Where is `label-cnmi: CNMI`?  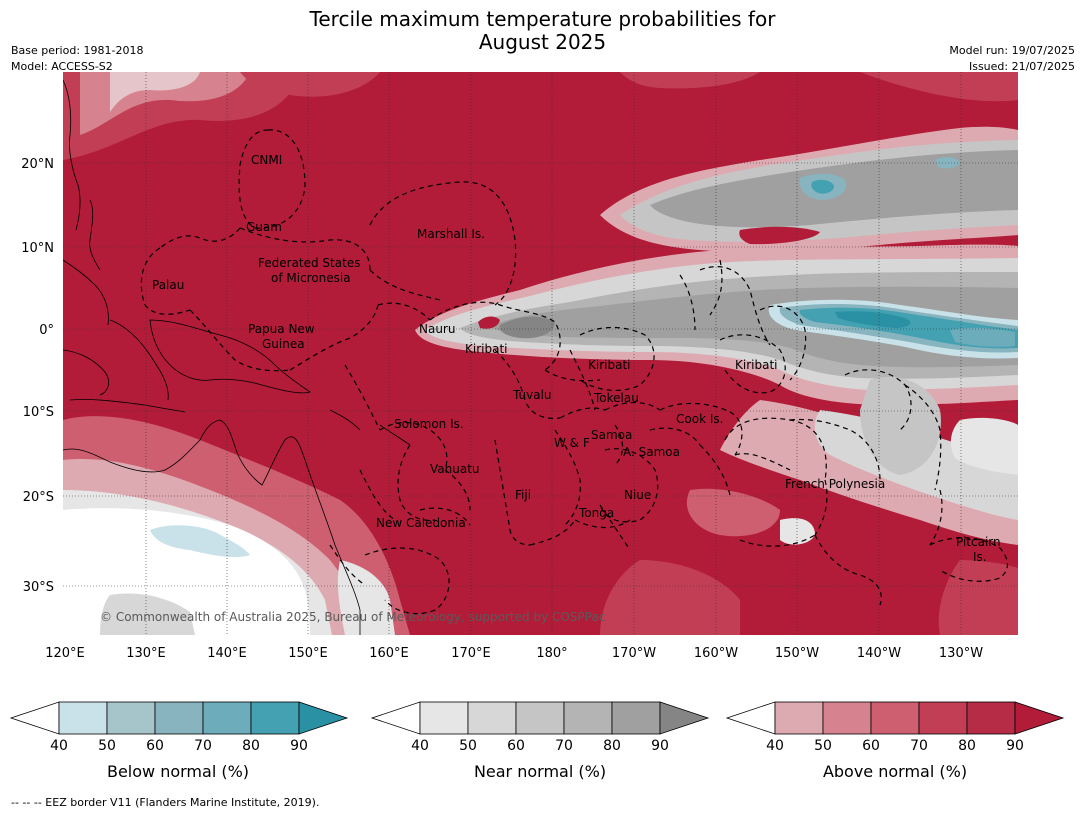
label-cnmi: CNMI is located at coordinates (266, 160).